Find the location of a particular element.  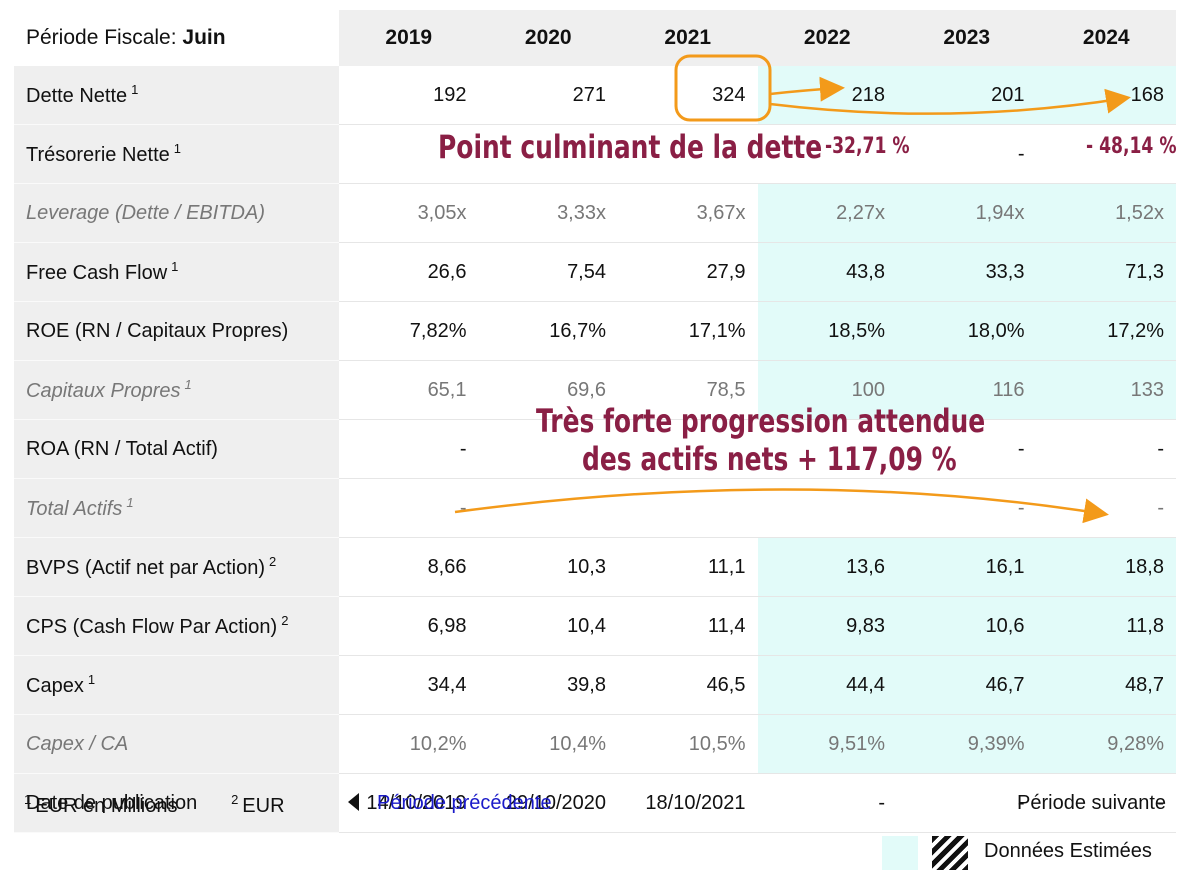

row-label-text: Capex / CA is located at coordinates (77, 743).